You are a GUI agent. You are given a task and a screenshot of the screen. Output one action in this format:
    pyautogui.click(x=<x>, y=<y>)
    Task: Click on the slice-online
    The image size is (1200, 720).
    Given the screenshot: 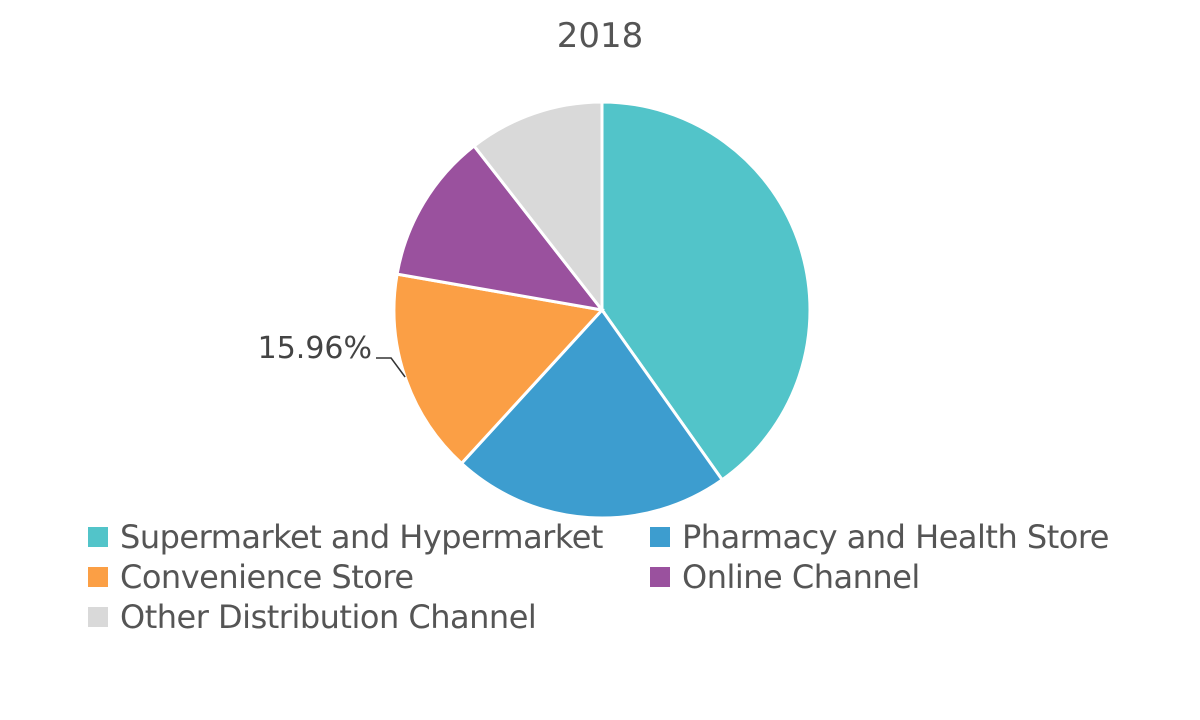 What is the action you would take?
    pyautogui.click(x=500, y=228)
    